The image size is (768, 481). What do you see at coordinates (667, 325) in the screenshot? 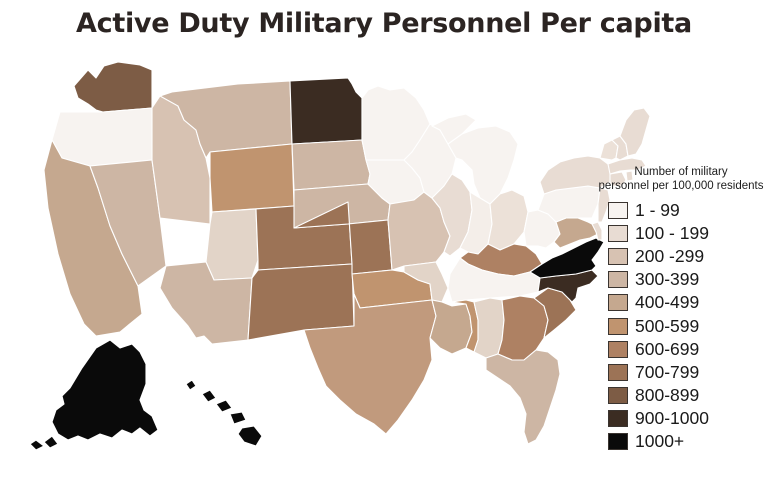
I see `legend-label: 500-599` at bounding box center [667, 325].